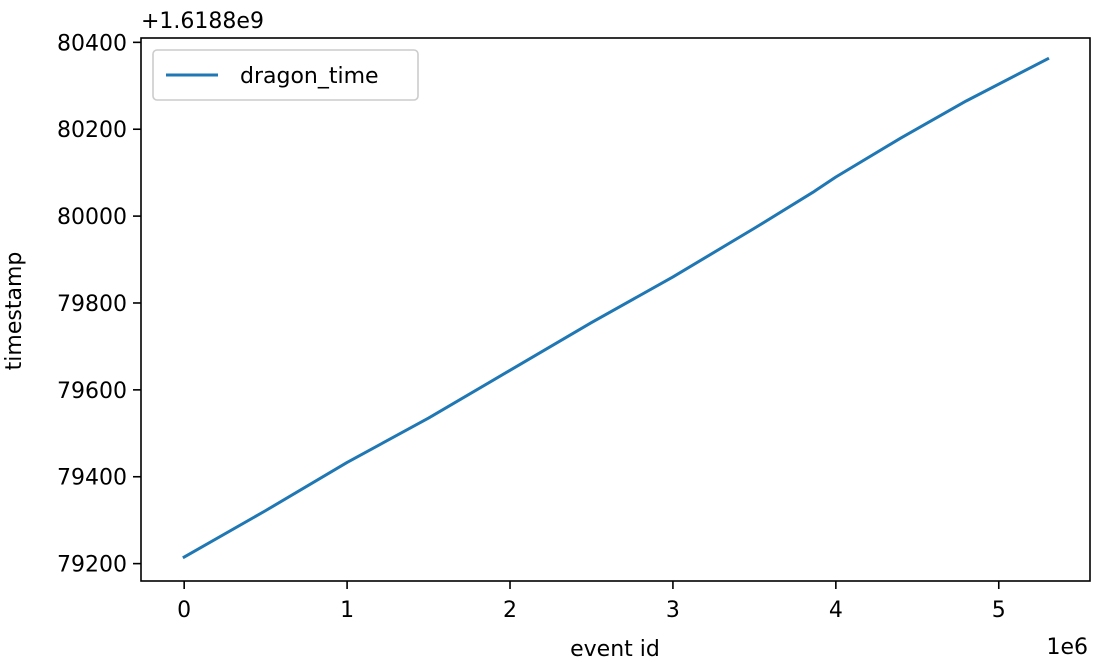  Describe the element at coordinates (999, 610) in the screenshot. I see `x-tick-label: 5` at that location.